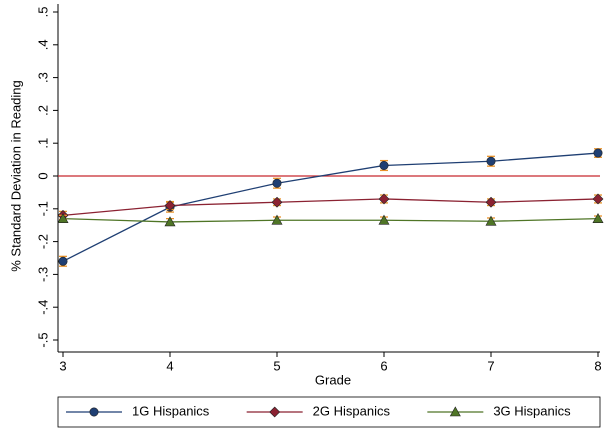 This screenshot has height=434, width=608. Describe the element at coordinates (42, 143) in the screenshot. I see `y-tick-label: .1` at that location.